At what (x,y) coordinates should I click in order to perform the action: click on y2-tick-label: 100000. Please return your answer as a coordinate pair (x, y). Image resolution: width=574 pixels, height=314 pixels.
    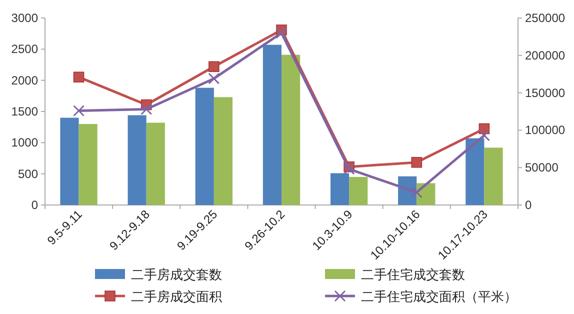
    Looking at the image, I should click on (545, 130).